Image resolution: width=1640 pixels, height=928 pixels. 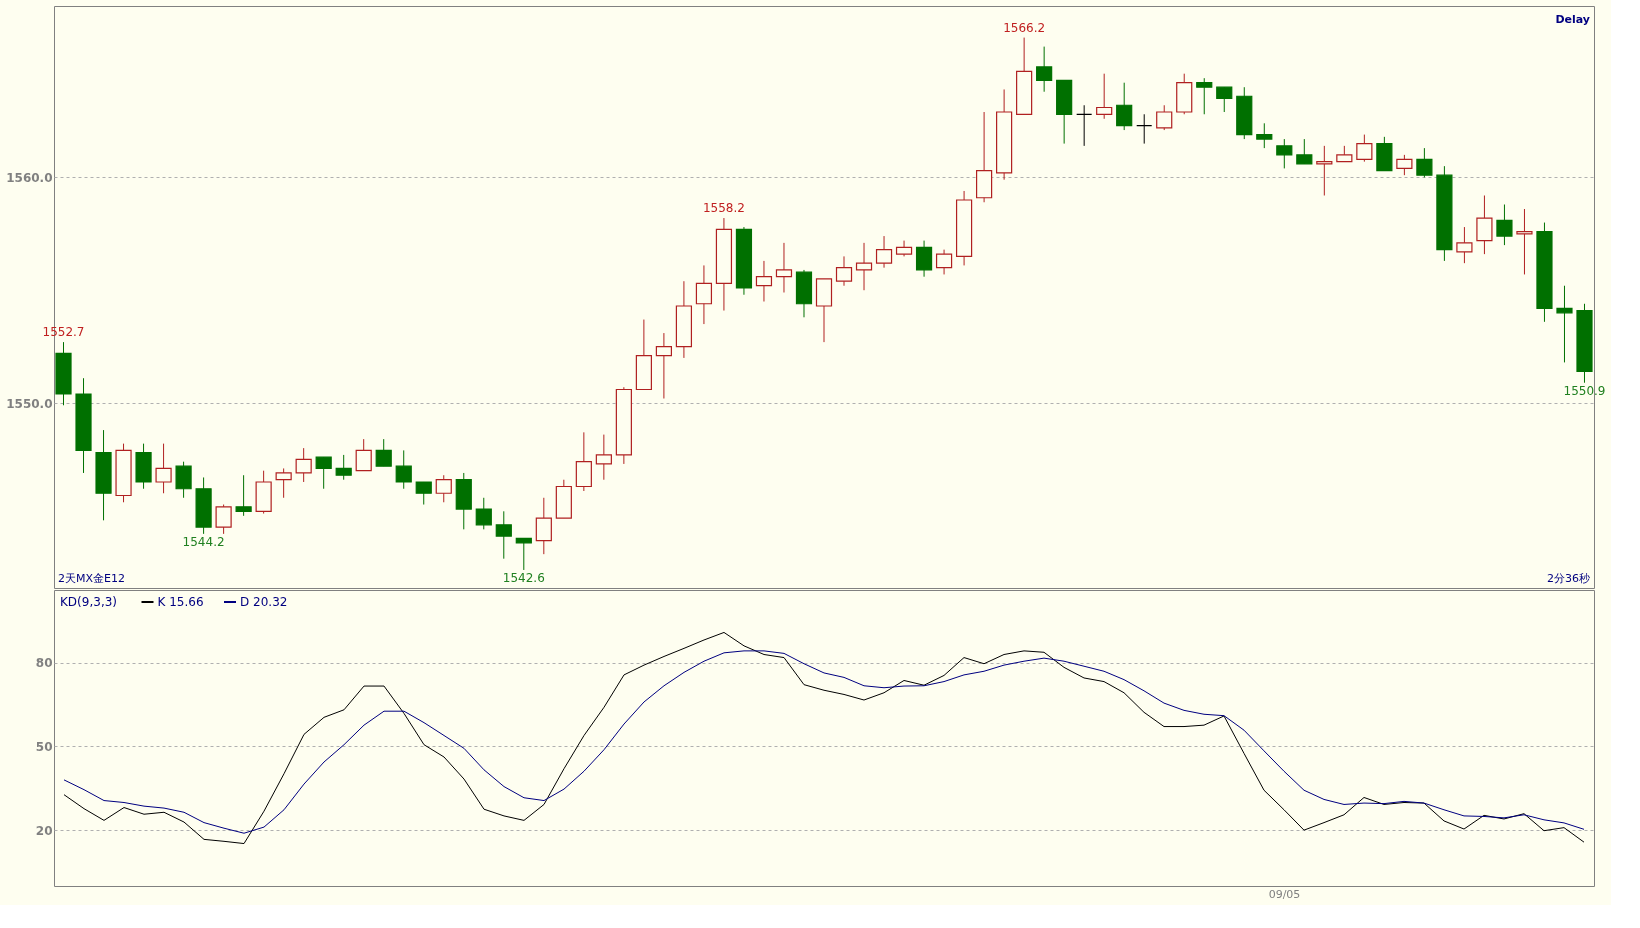 What do you see at coordinates (180, 602) in the screenshot?
I see `legend-label: K 15.66` at bounding box center [180, 602].